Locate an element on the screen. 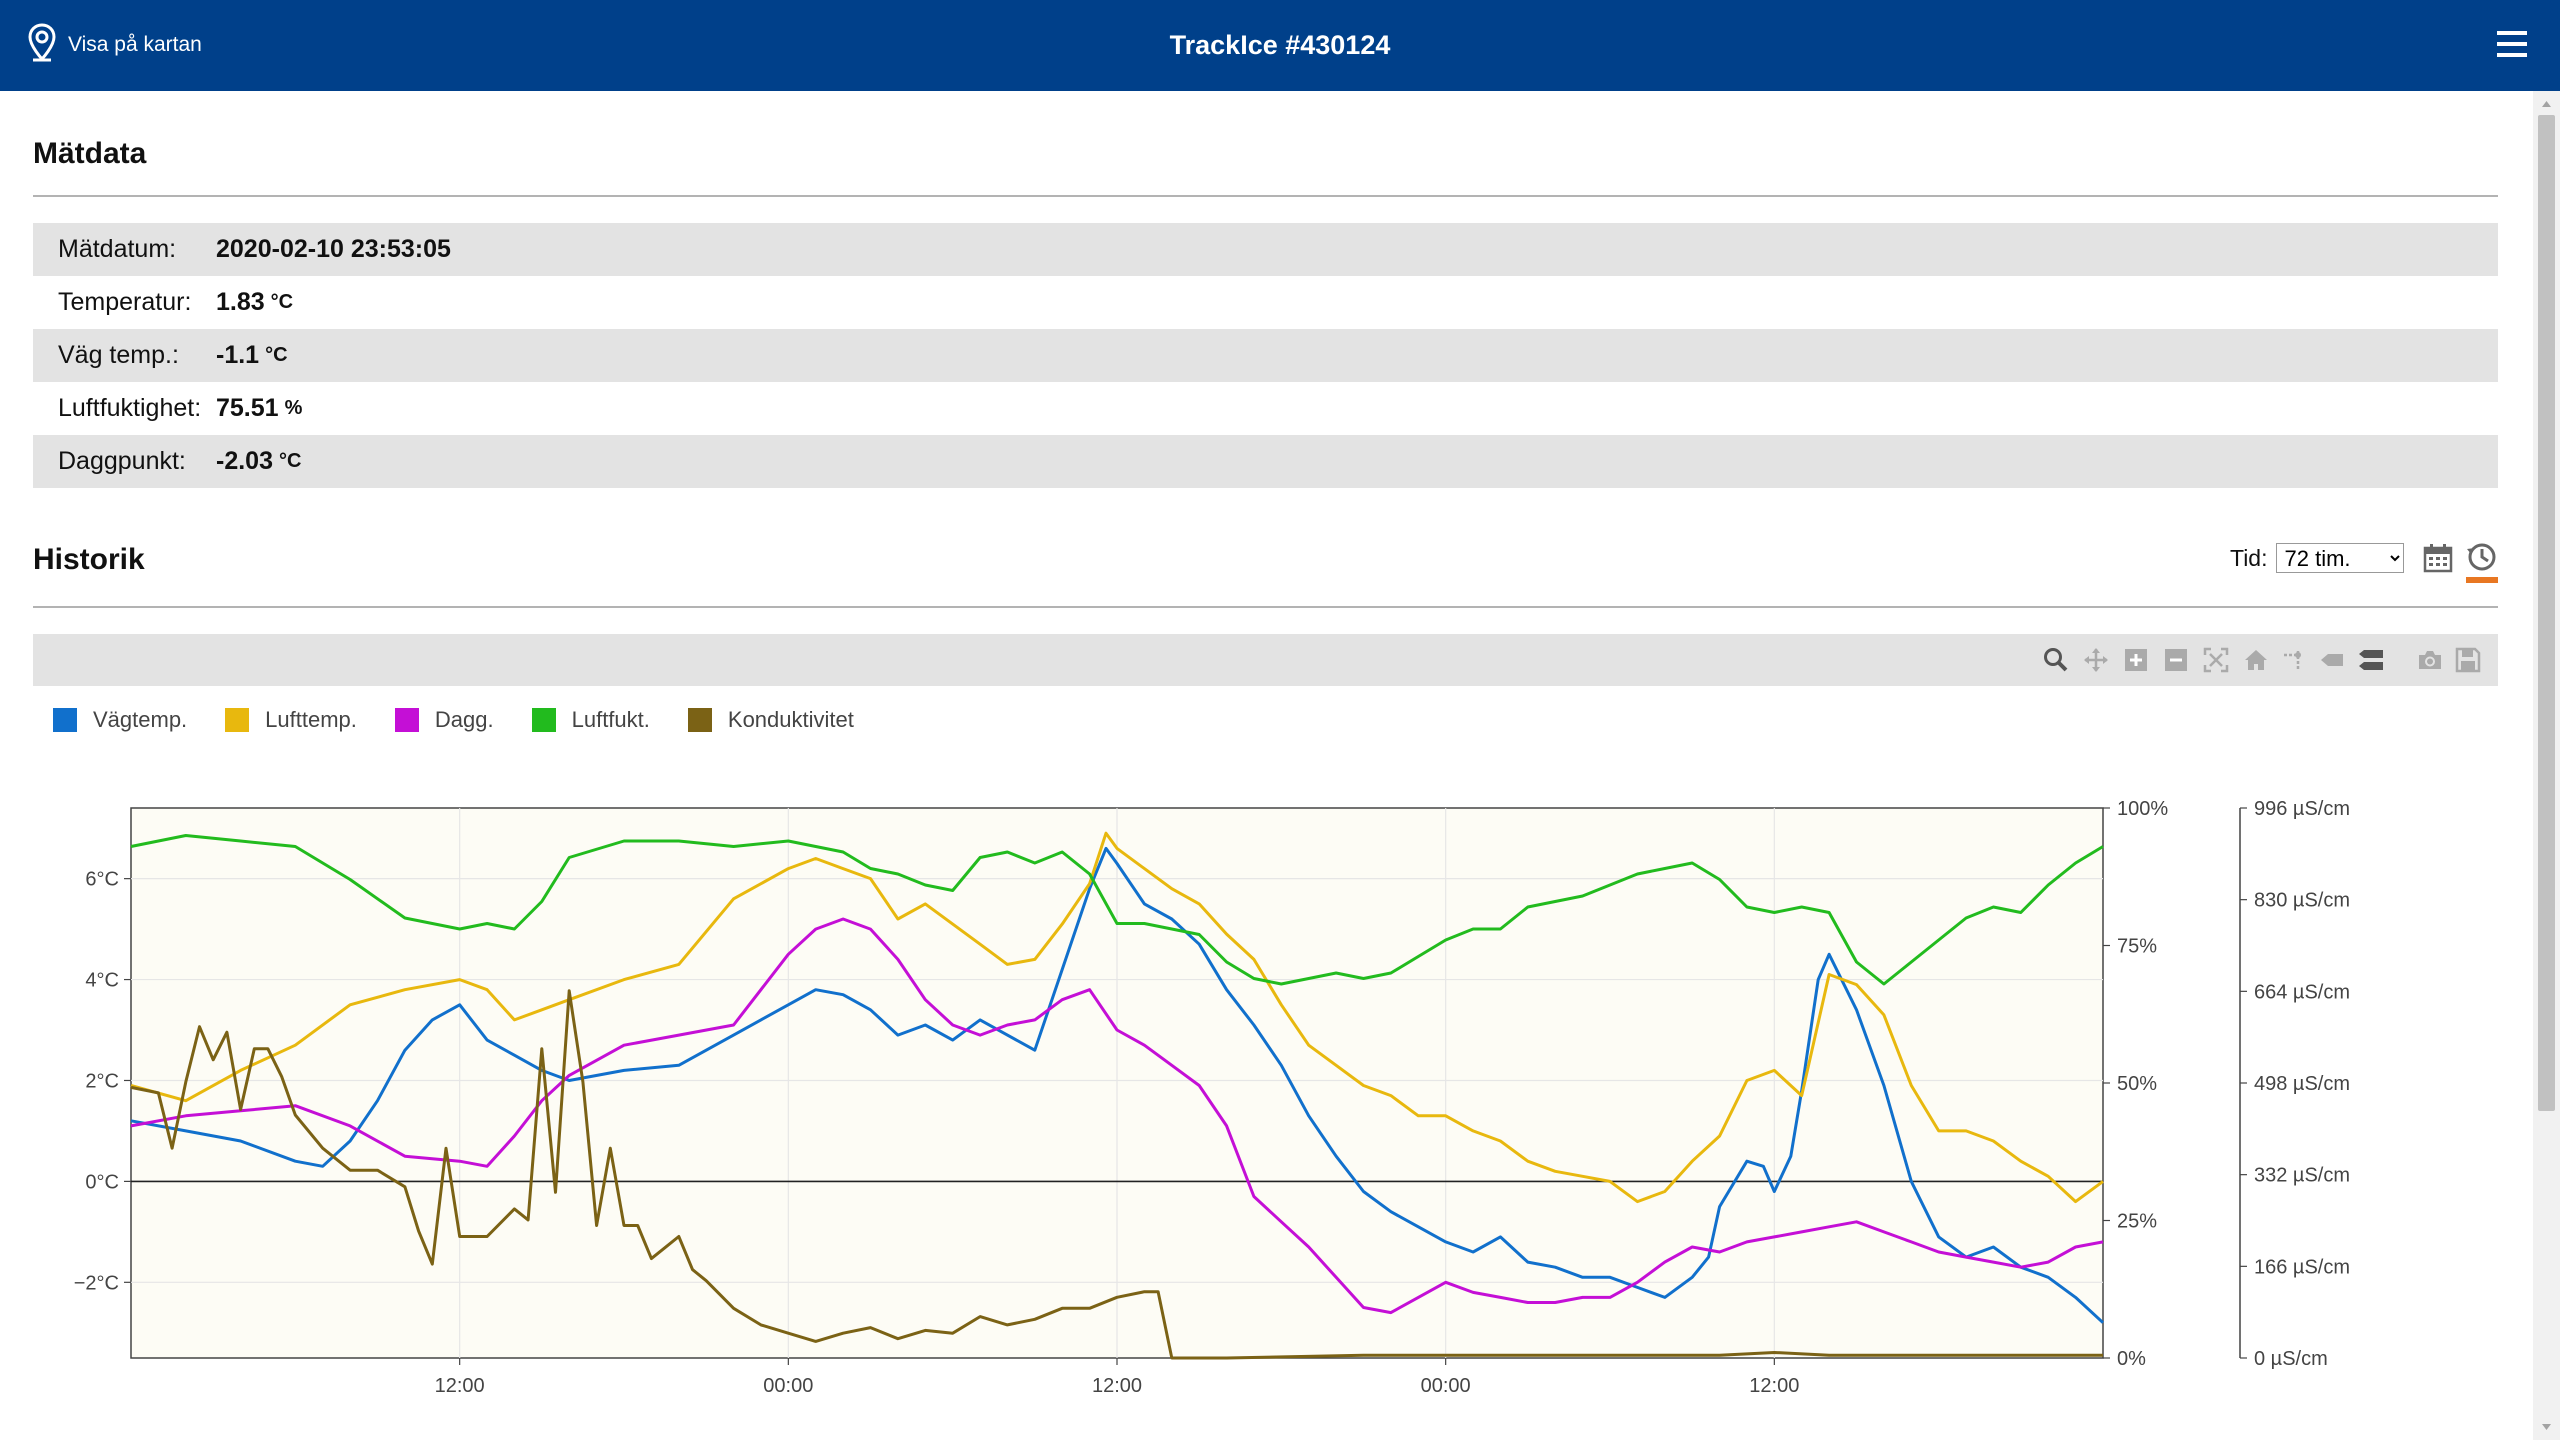 This screenshot has height=1443, width=2560. time-range-label: Tid: is located at coordinates (2249, 557).